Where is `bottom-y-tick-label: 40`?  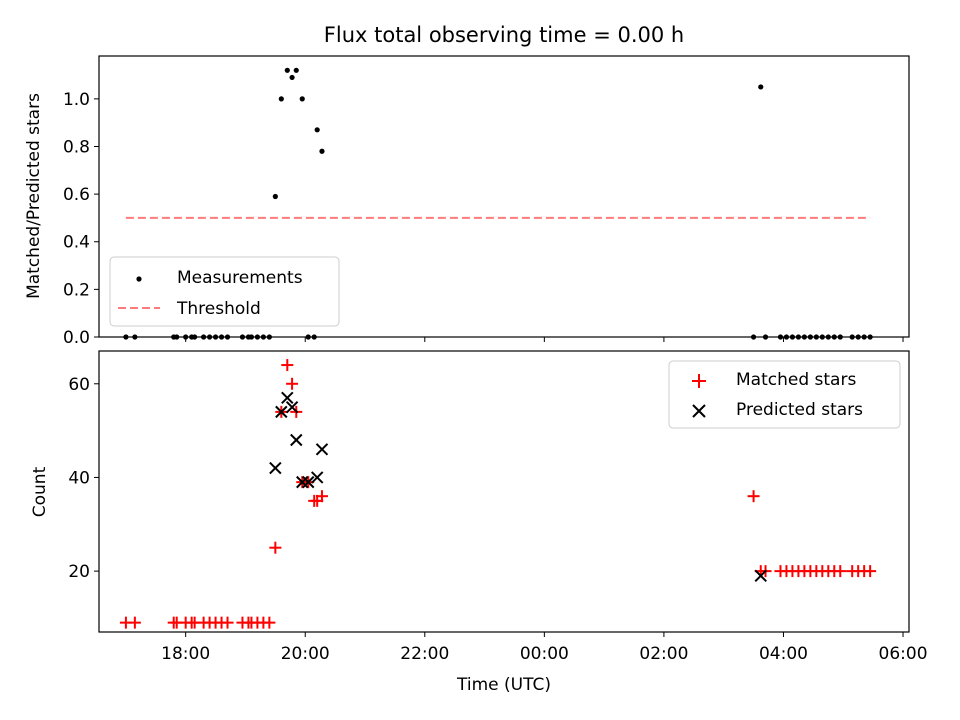 bottom-y-tick-label: 40 is located at coordinates (79, 478).